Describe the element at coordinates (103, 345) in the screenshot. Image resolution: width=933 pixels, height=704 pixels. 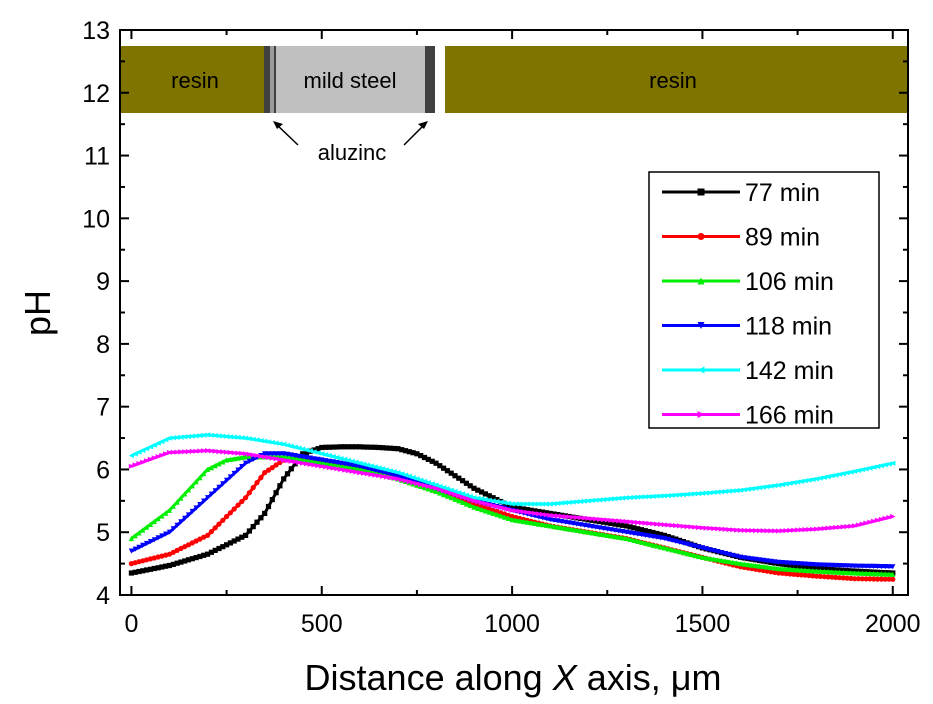
I see `y-tick-label: 8` at that location.